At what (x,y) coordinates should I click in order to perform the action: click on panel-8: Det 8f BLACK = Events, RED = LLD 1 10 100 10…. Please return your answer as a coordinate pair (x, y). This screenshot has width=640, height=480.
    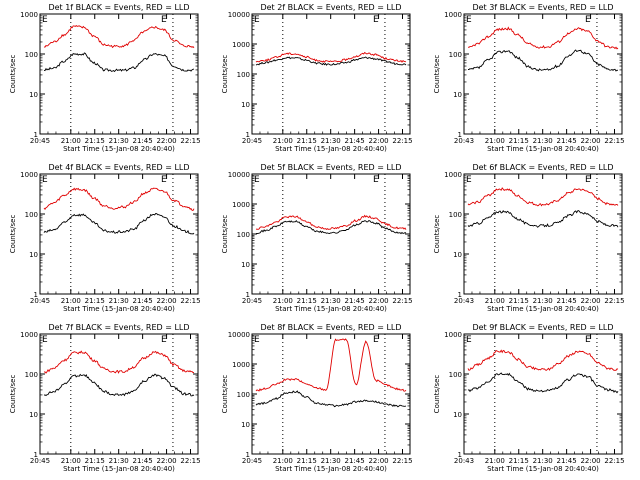
    Looking at the image, I should click on (317, 398).